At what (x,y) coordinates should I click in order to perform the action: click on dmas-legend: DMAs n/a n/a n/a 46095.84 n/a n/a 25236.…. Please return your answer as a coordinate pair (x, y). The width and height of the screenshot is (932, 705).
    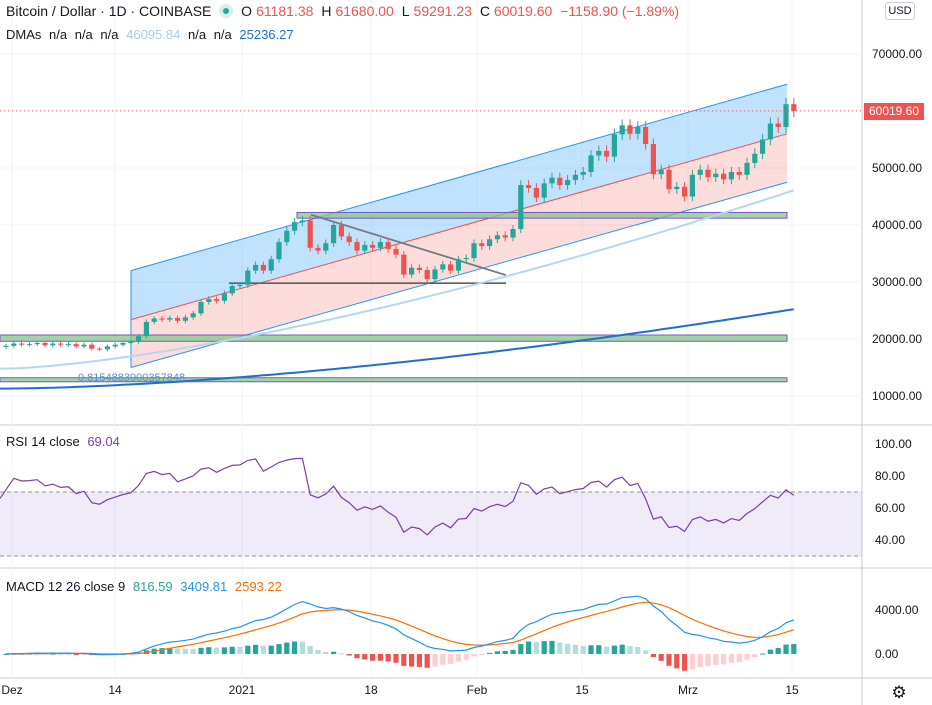
    Looking at the image, I should click on (152, 34).